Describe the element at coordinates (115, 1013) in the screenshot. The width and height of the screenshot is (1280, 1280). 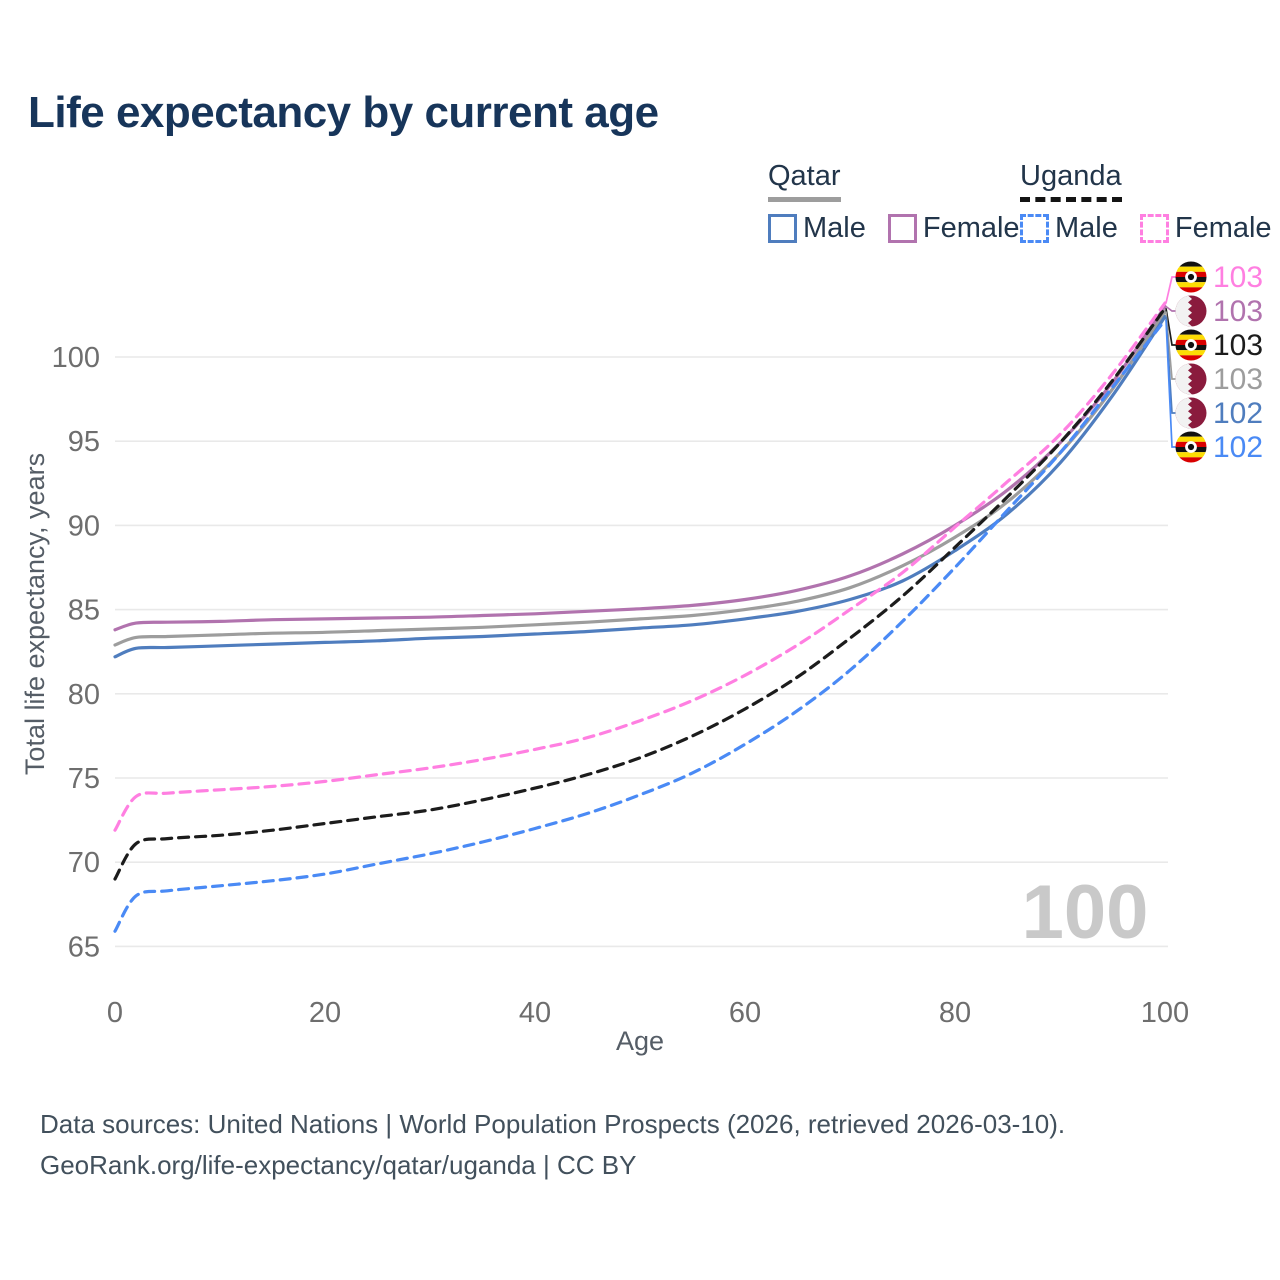
I see `x-tick-label: 0` at that location.